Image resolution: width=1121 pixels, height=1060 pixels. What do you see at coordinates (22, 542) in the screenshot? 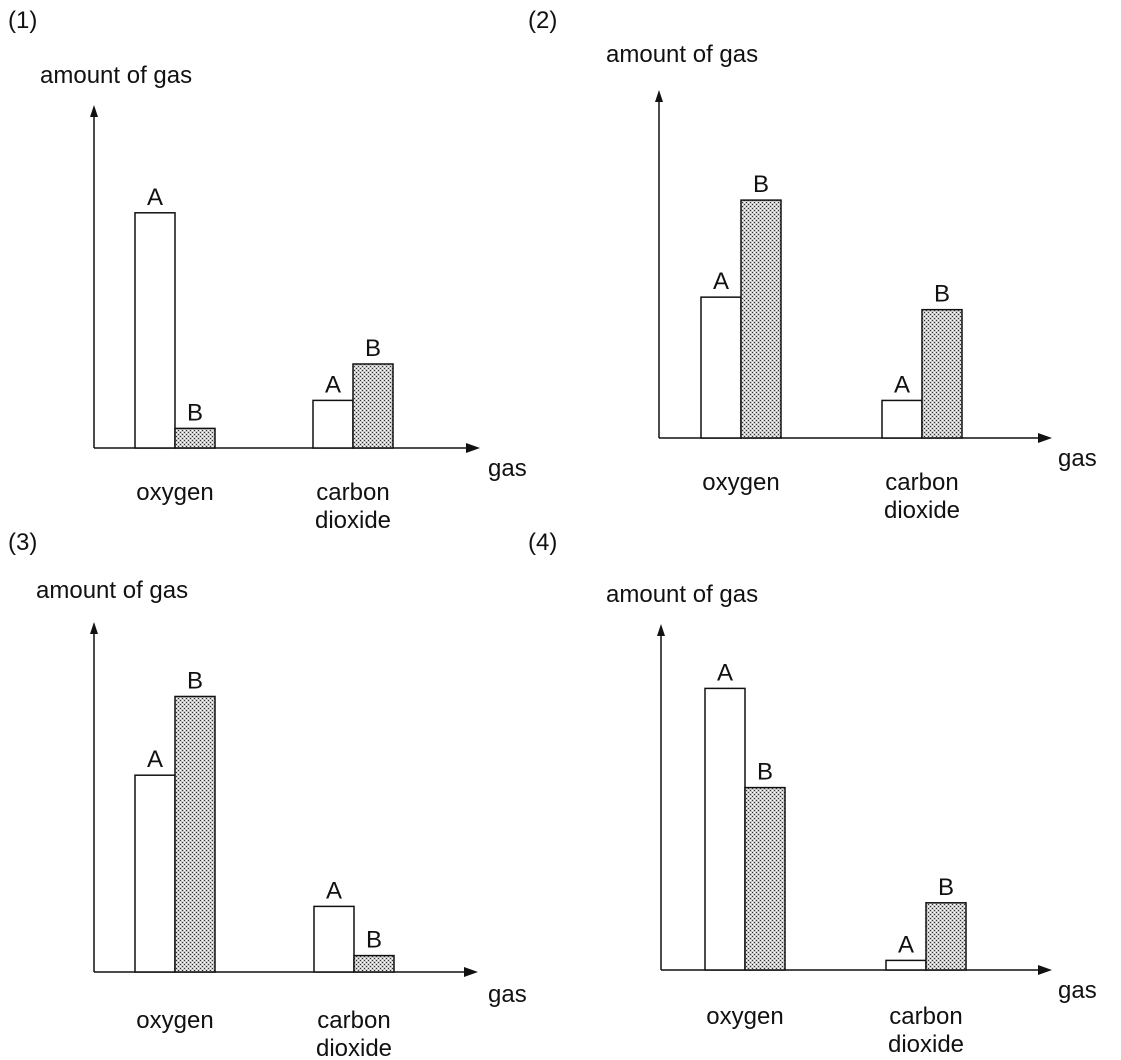
I see `panel-number: (3)` at bounding box center [22, 542].